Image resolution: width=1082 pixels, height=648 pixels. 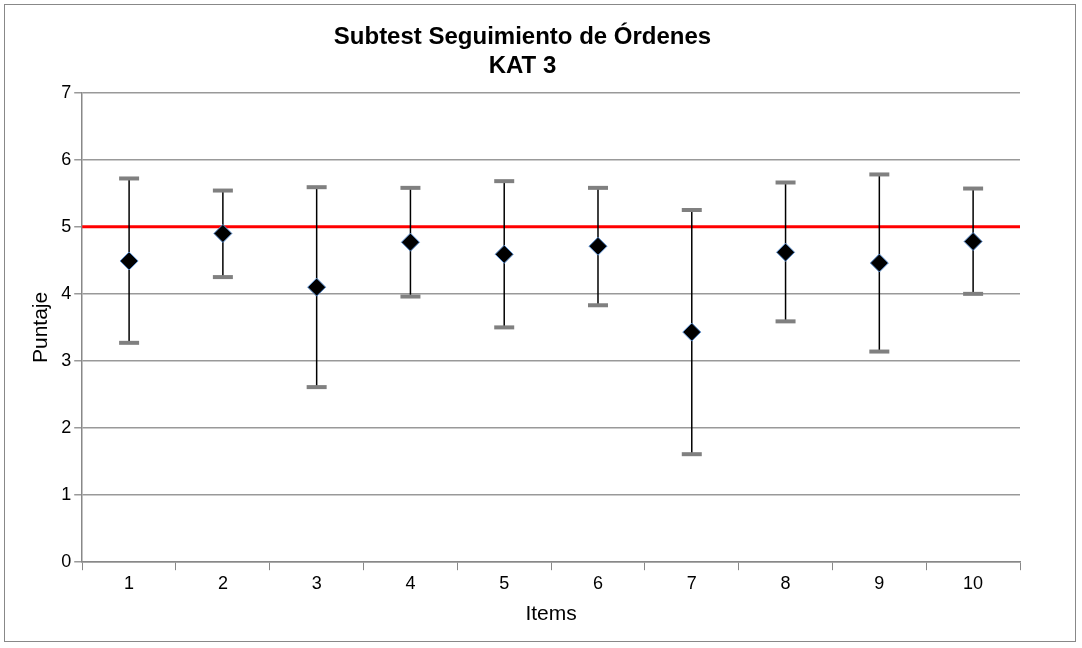 What do you see at coordinates (66, 359) in the screenshot?
I see `y-tick-label: 3` at bounding box center [66, 359].